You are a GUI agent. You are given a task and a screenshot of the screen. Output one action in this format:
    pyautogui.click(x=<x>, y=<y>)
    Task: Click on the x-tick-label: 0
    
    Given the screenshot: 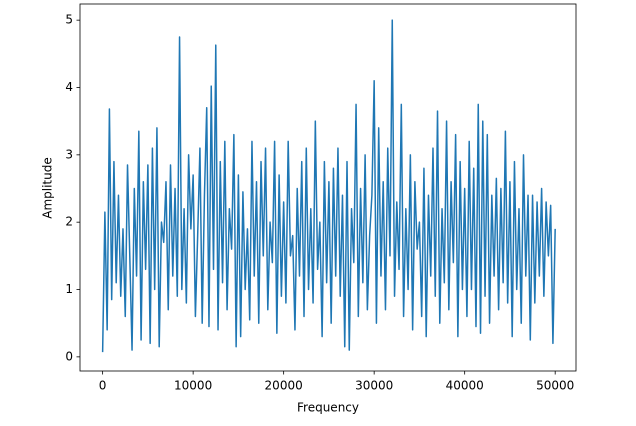 What is the action you would take?
    pyautogui.click(x=103, y=386)
    